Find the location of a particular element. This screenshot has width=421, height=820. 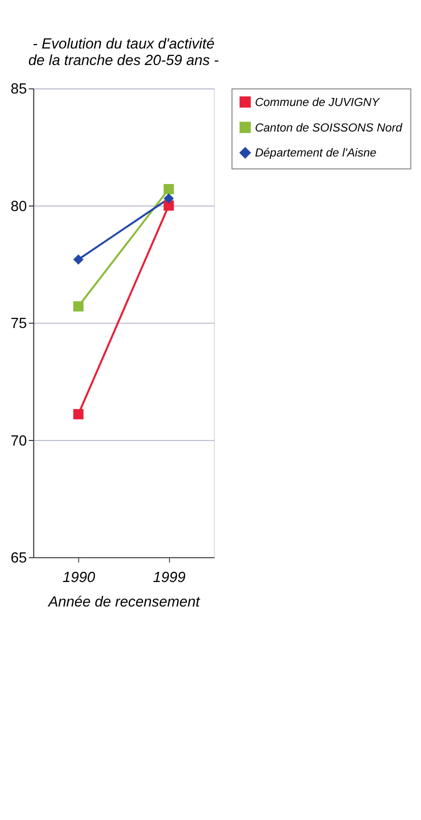

text: - Evolution du taux d'activité is located at coordinates (123, 44).